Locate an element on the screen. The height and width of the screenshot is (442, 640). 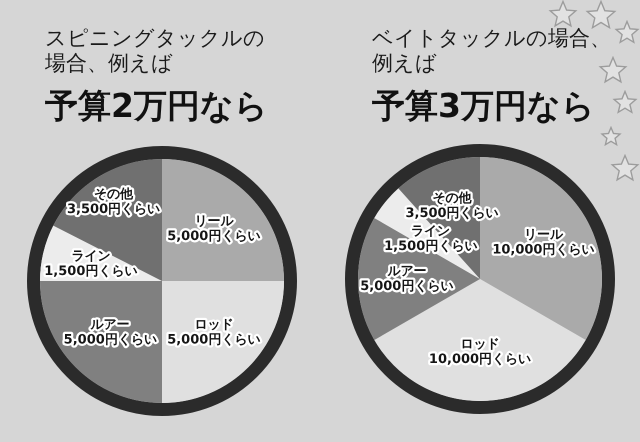
chart-title: ベイトタックルの場合、例えば is located at coordinates (492, 51).